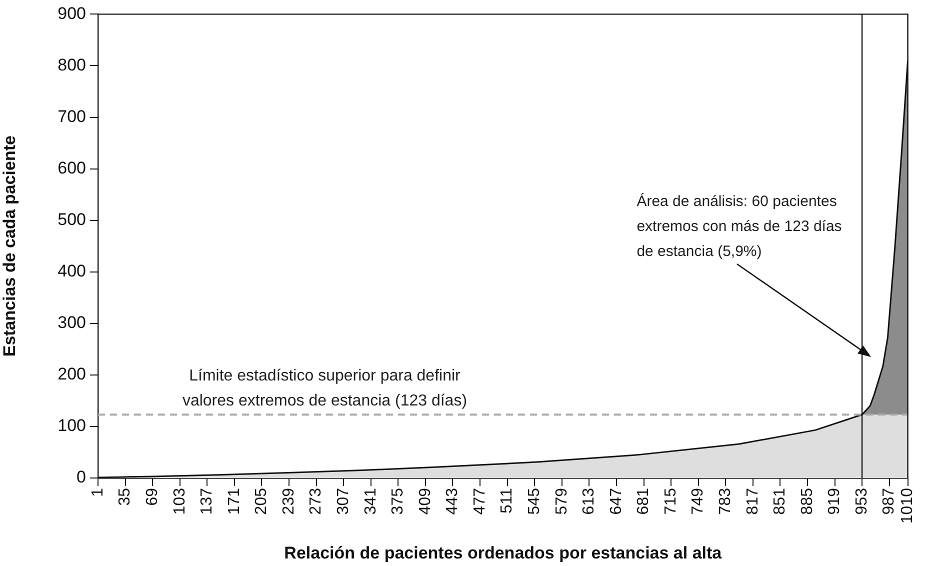  What do you see at coordinates (316, 501) in the screenshot?
I see `x-tick-label: 273` at bounding box center [316, 501].